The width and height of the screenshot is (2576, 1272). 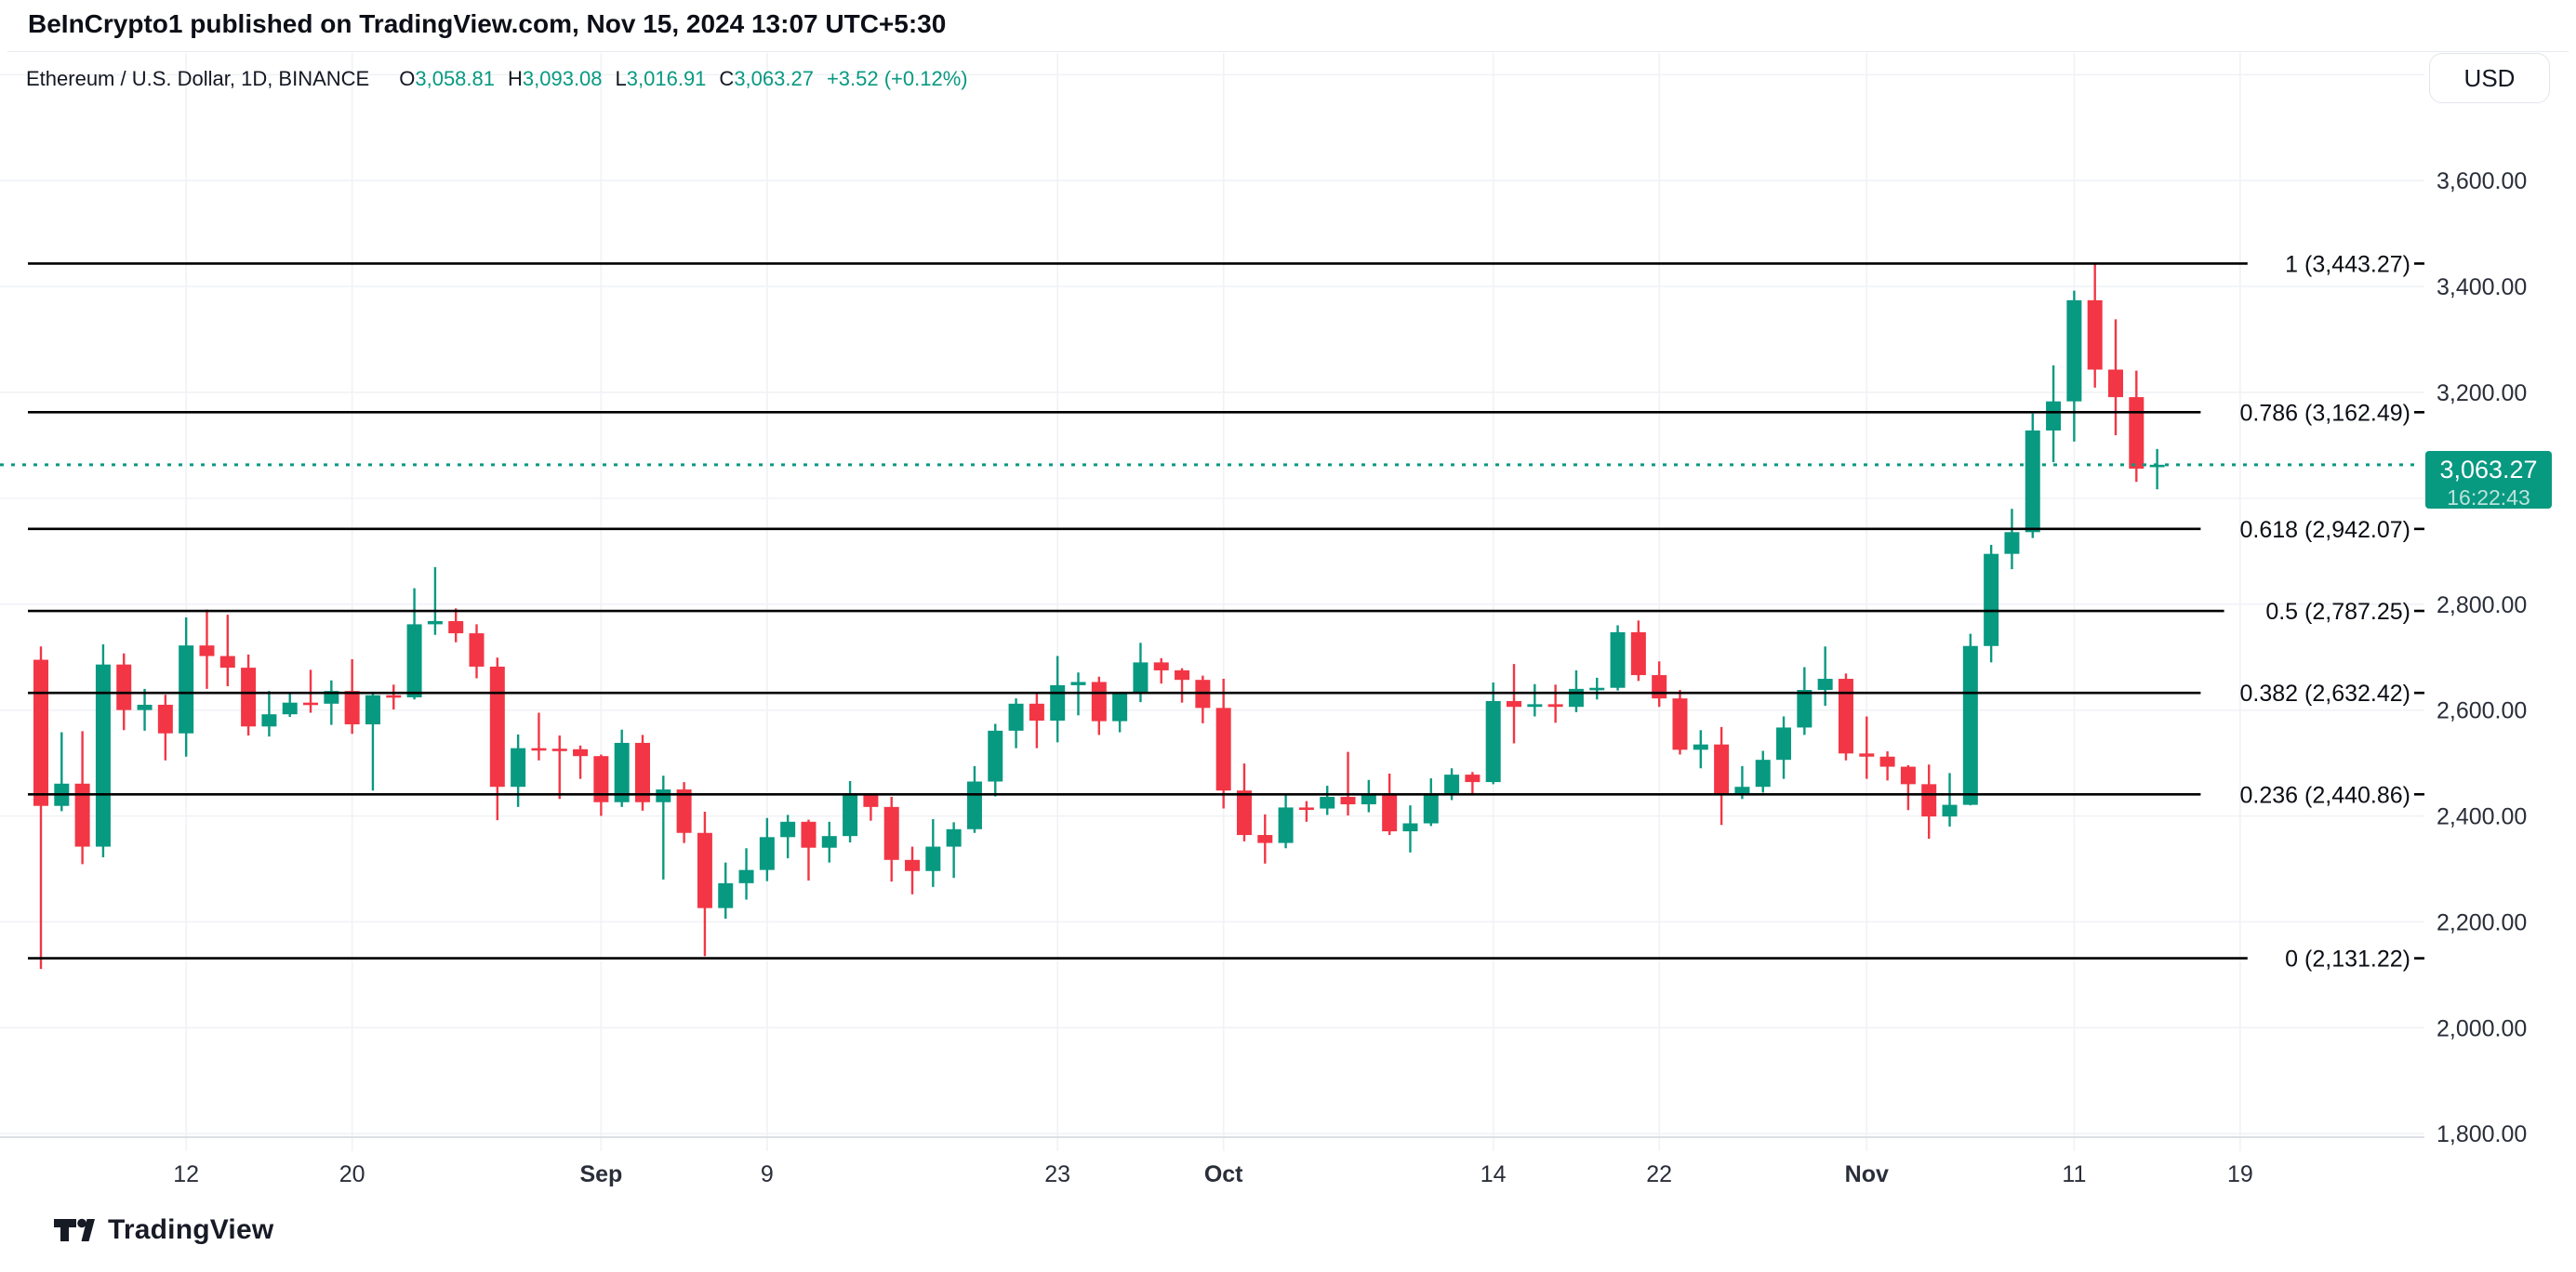 I want to click on svg-text: 2,400.00, so click(x=2482, y=817).